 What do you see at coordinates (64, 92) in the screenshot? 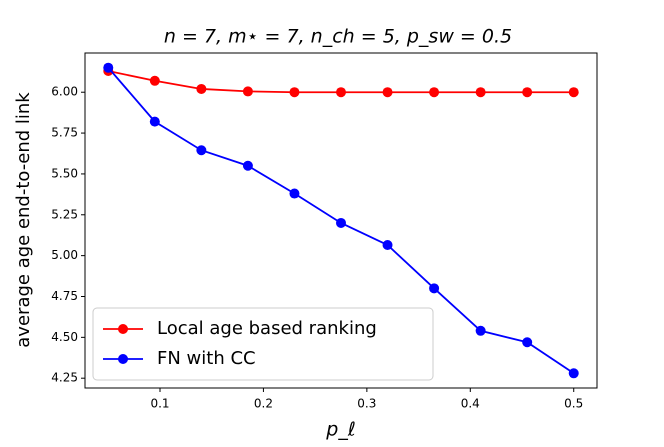
I see `y-tick-label: 6.00` at bounding box center [64, 92].